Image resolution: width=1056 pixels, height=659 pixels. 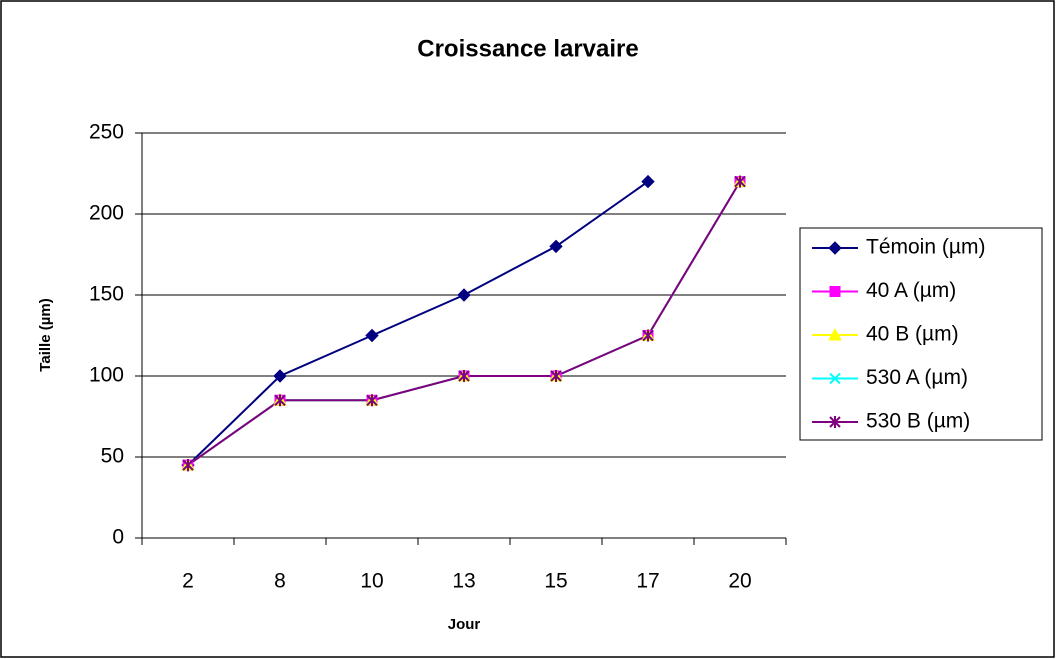 What do you see at coordinates (463, 581) in the screenshot?
I see `x-tick-label: 13` at bounding box center [463, 581].